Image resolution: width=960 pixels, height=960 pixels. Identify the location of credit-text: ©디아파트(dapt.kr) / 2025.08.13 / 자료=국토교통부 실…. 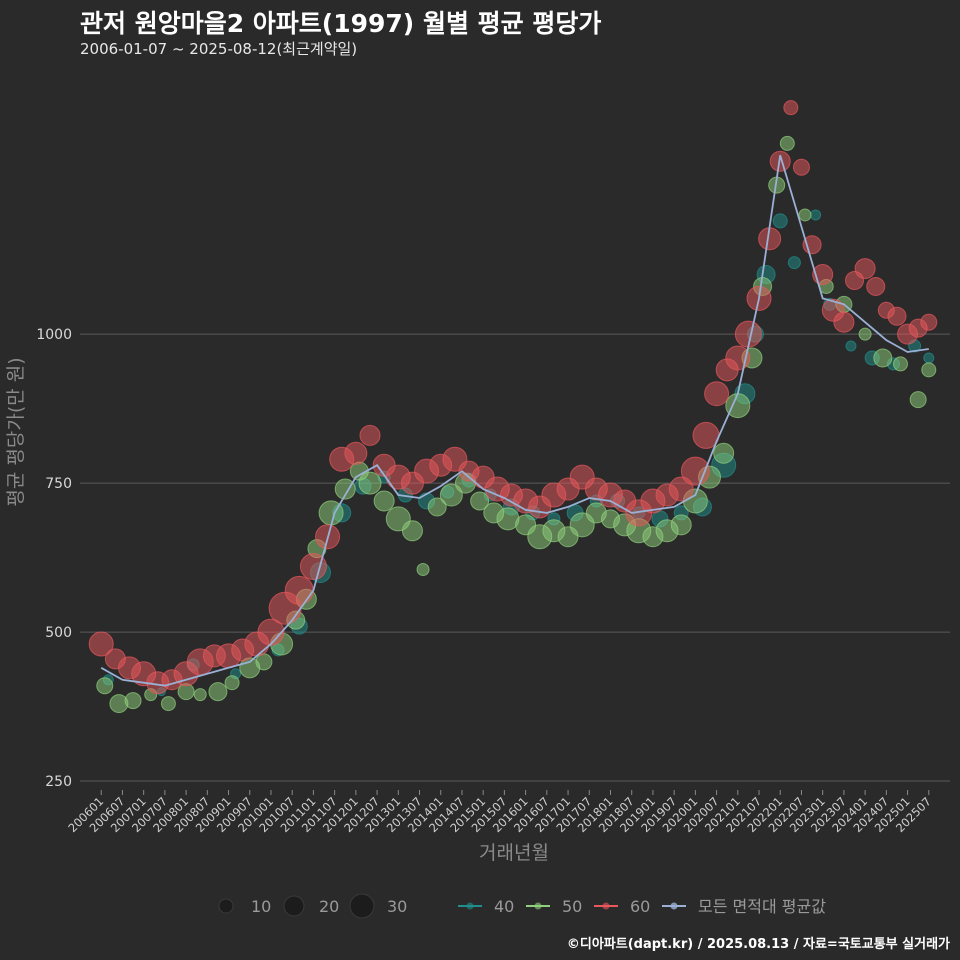
(758, 944).